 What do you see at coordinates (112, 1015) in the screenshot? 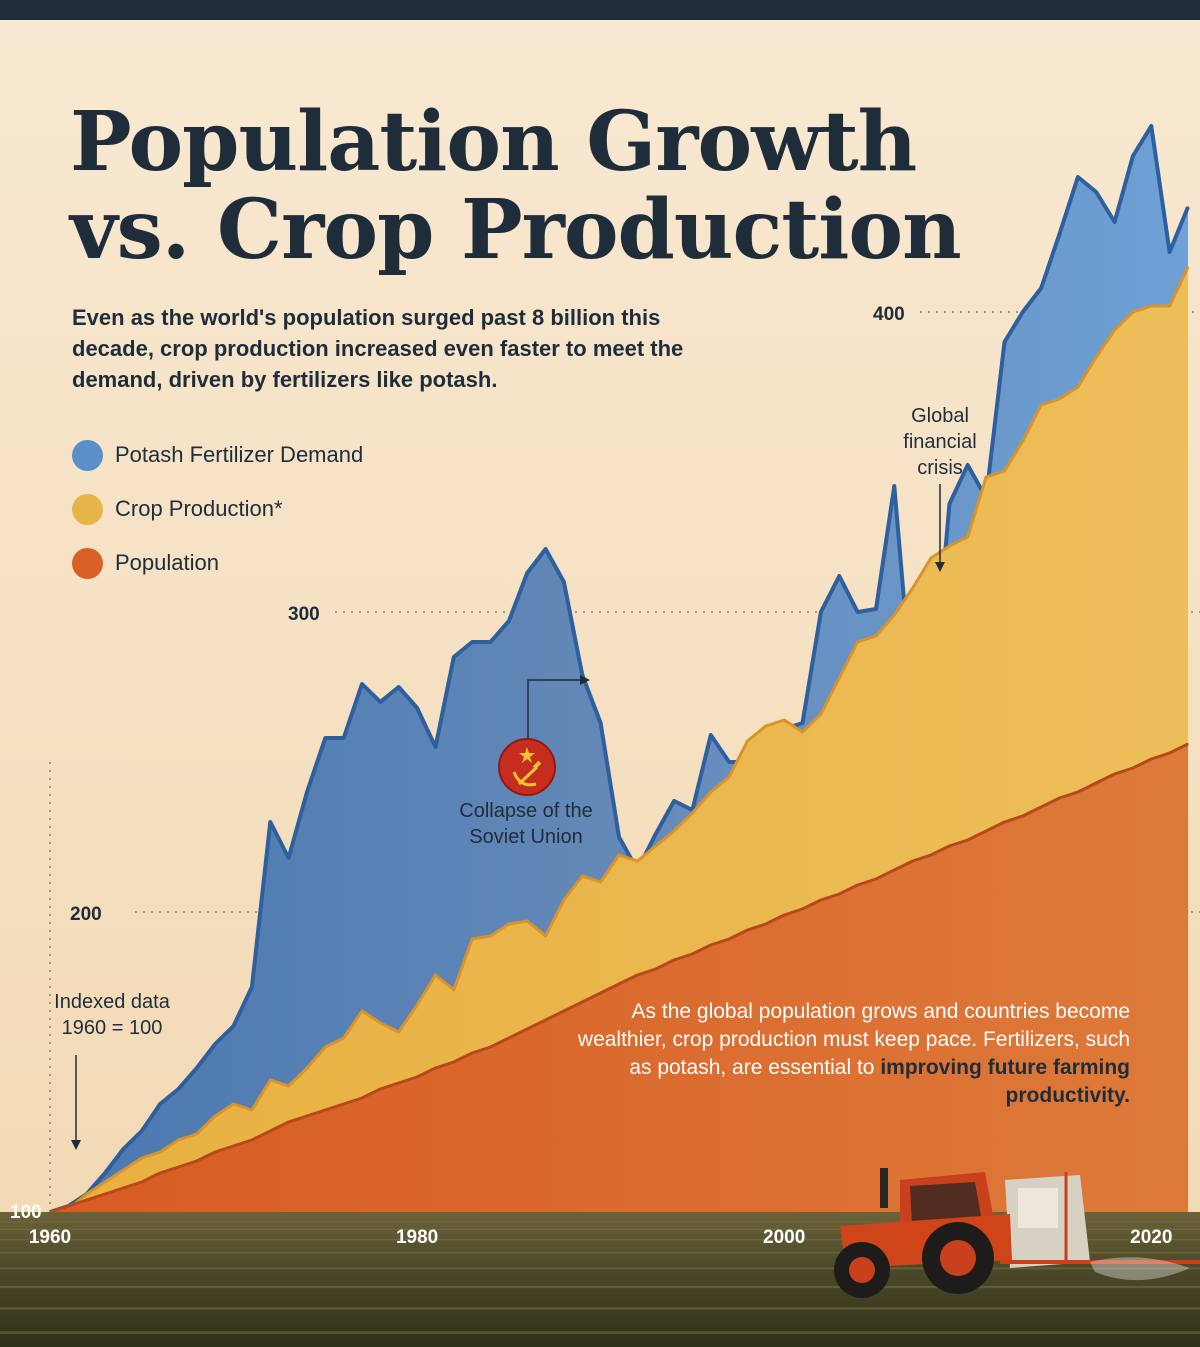
I see `annotation-indexed: Indexed data 1960 = 100` at bounding box center [112, 1015].